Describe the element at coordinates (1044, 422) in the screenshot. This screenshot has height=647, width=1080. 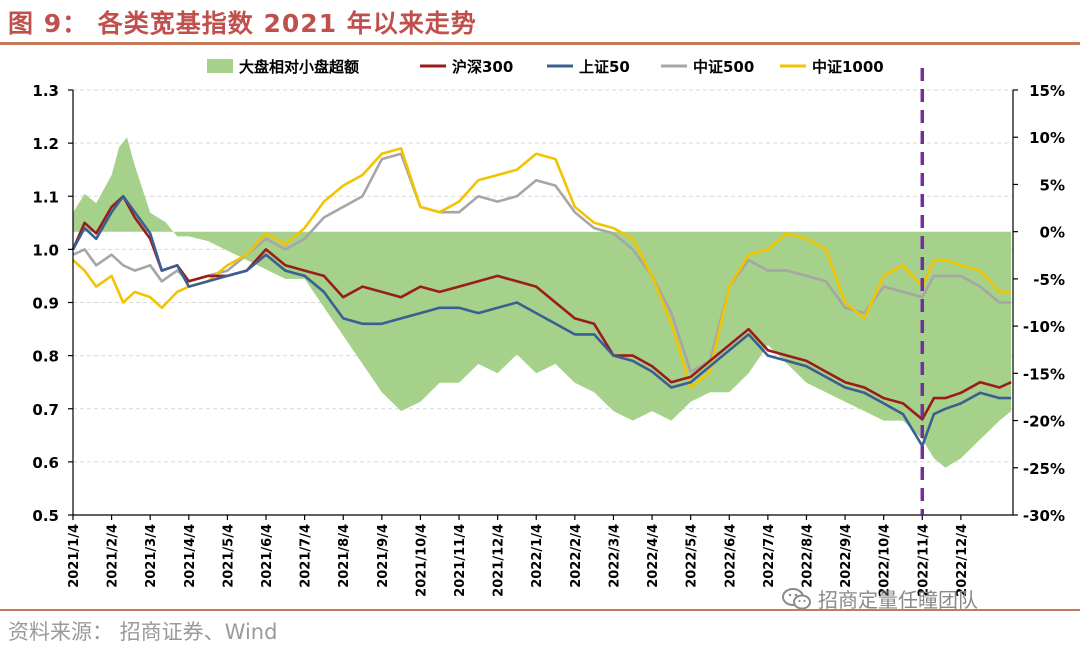
I see `right-tick-label: -20%` at that location.